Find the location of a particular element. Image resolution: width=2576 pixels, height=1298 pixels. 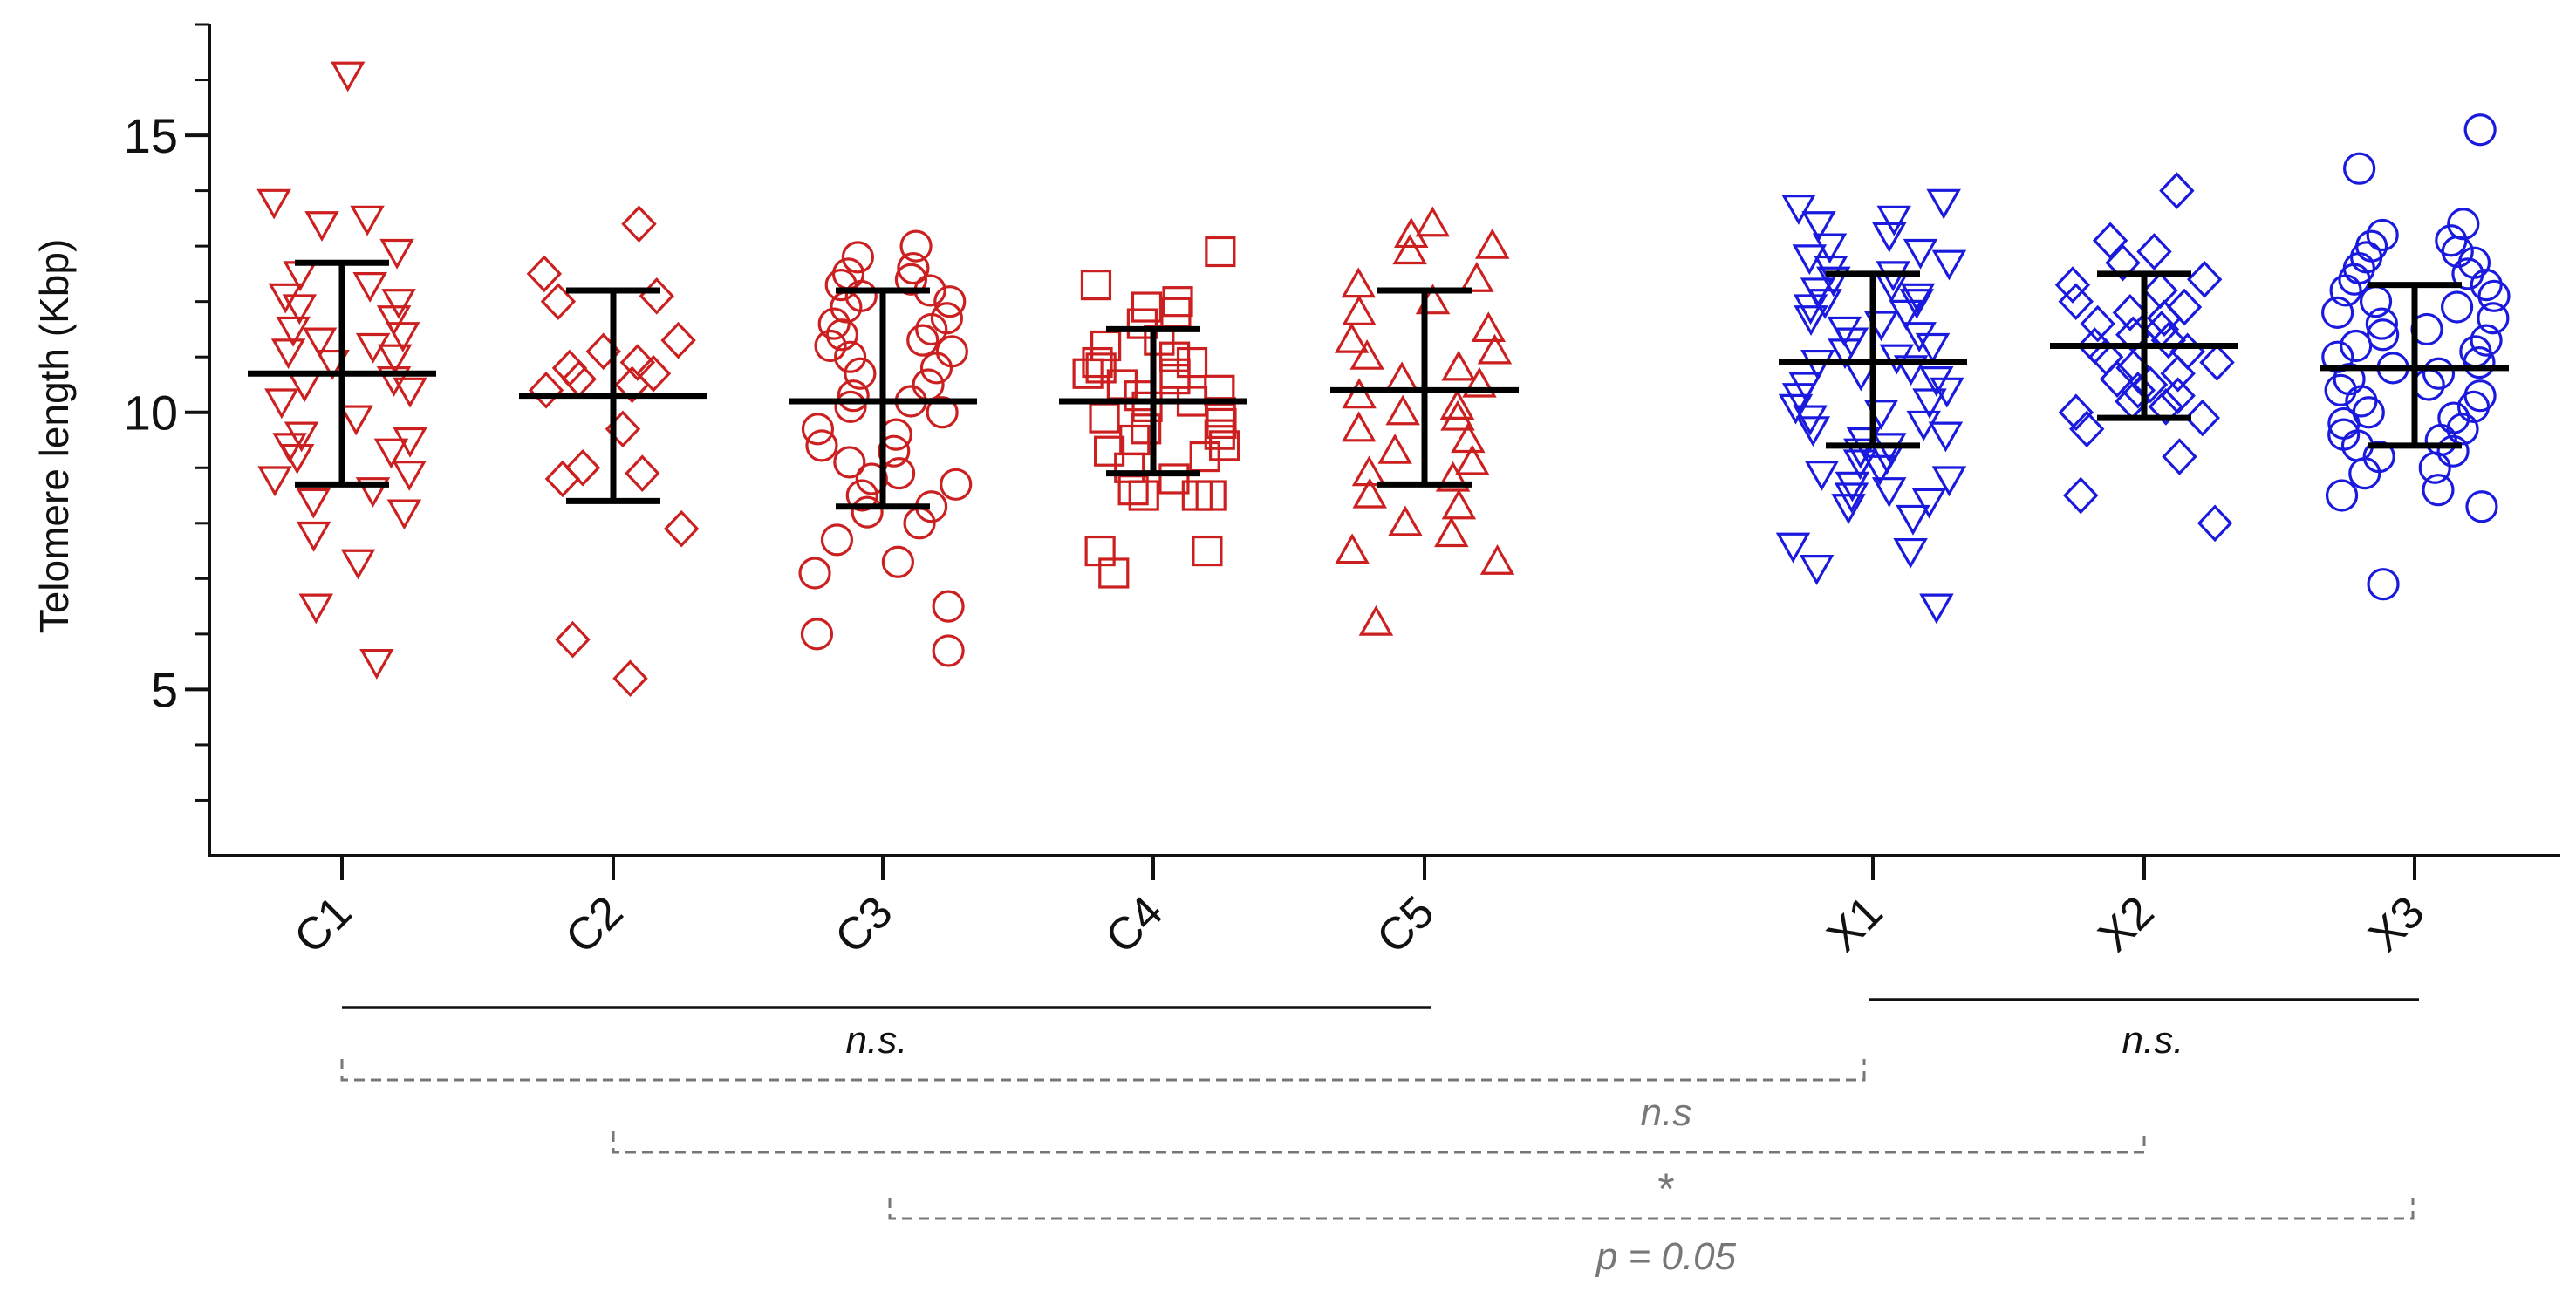

significance-label: n.s is located at coordinates (1666, 1112).